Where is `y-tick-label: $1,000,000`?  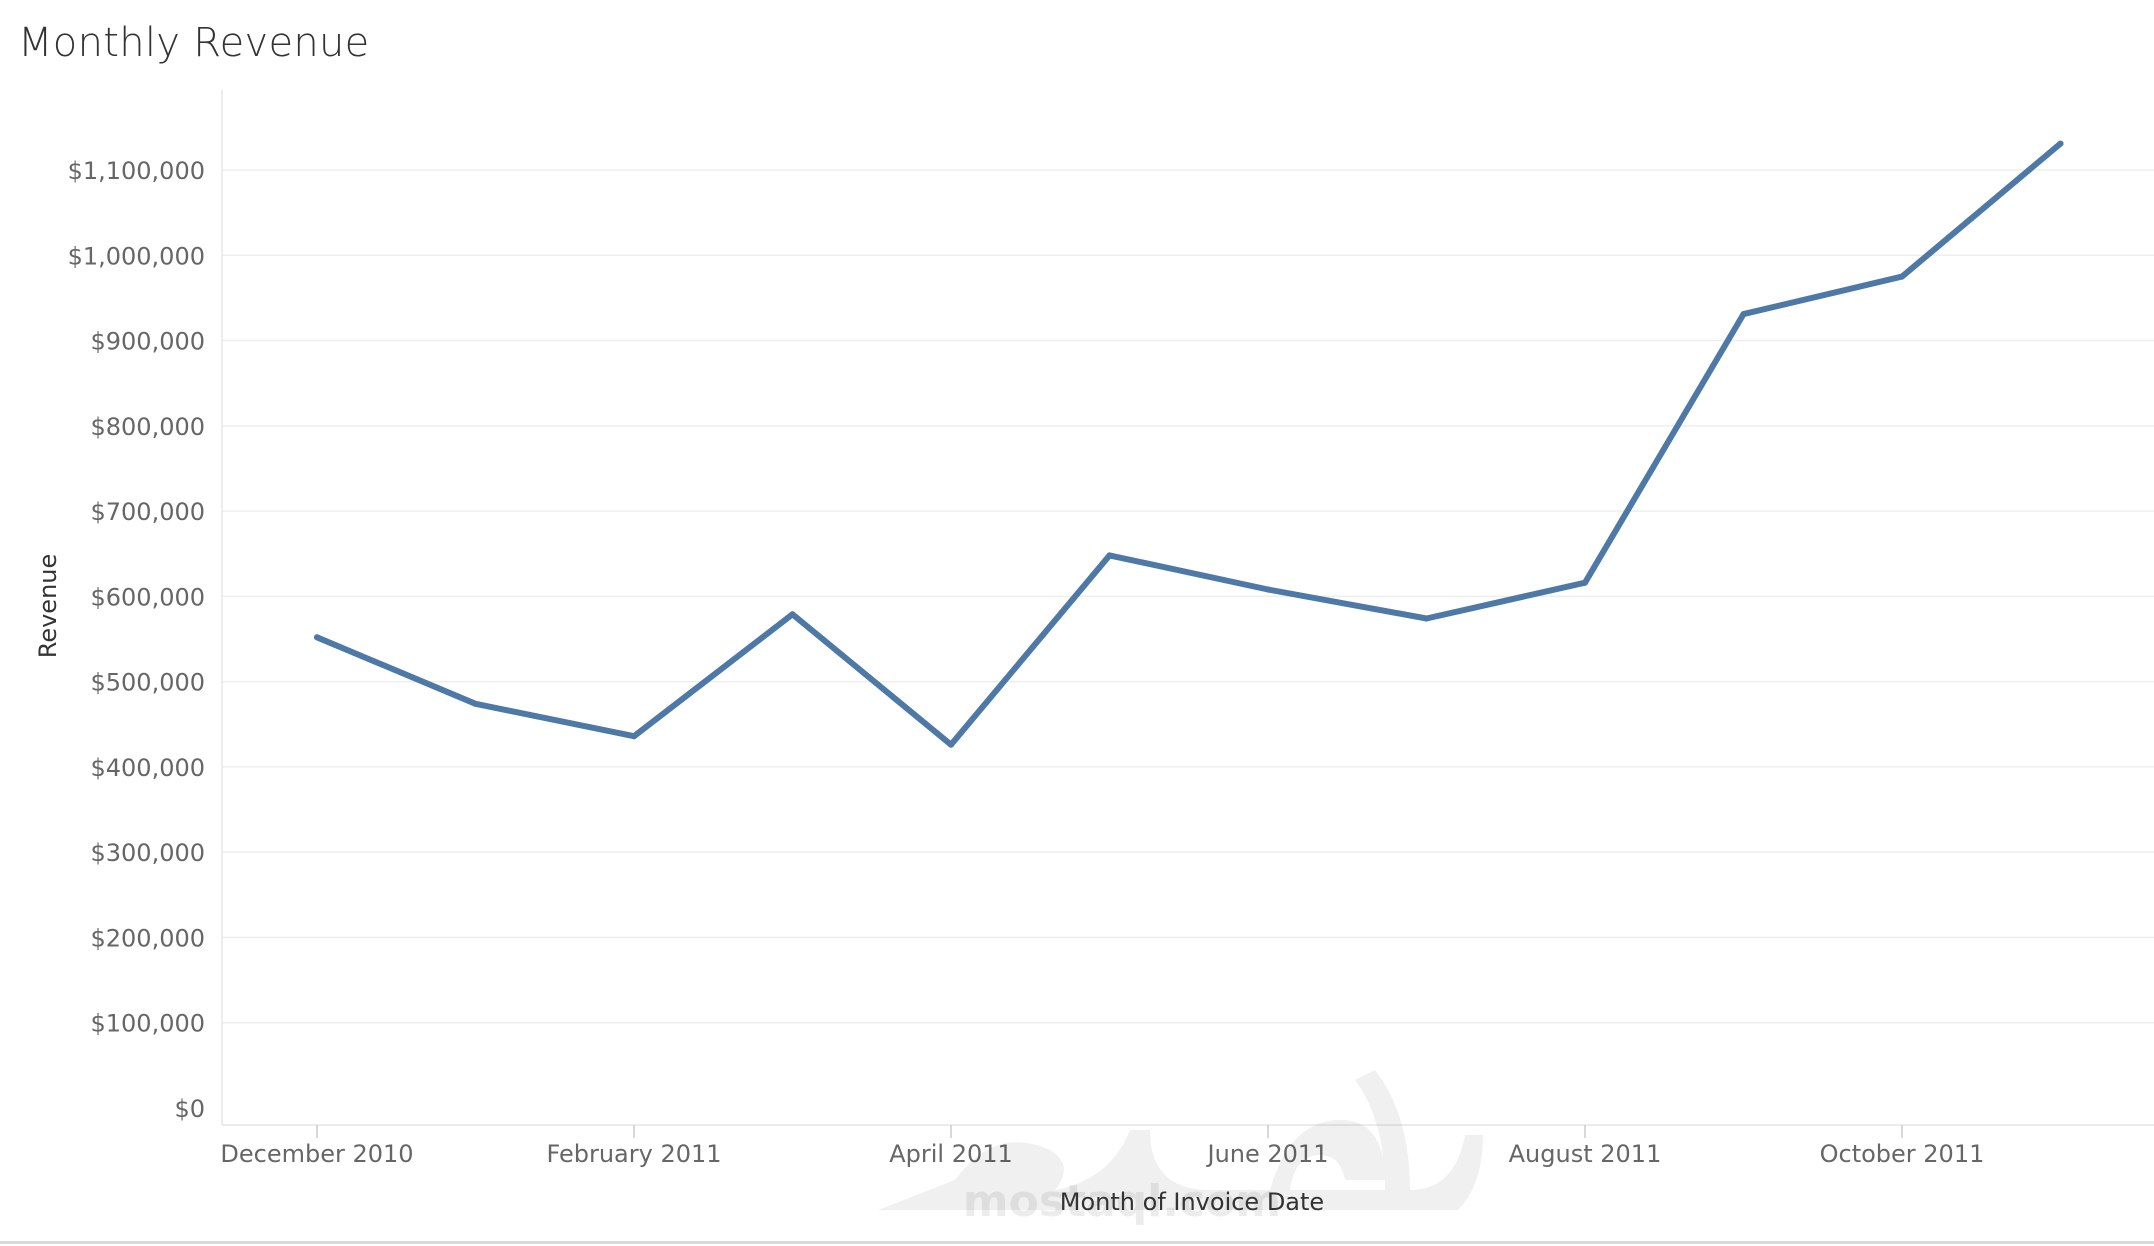
y-tick-label: $1,000,000 is located at coordinates (136, 256).